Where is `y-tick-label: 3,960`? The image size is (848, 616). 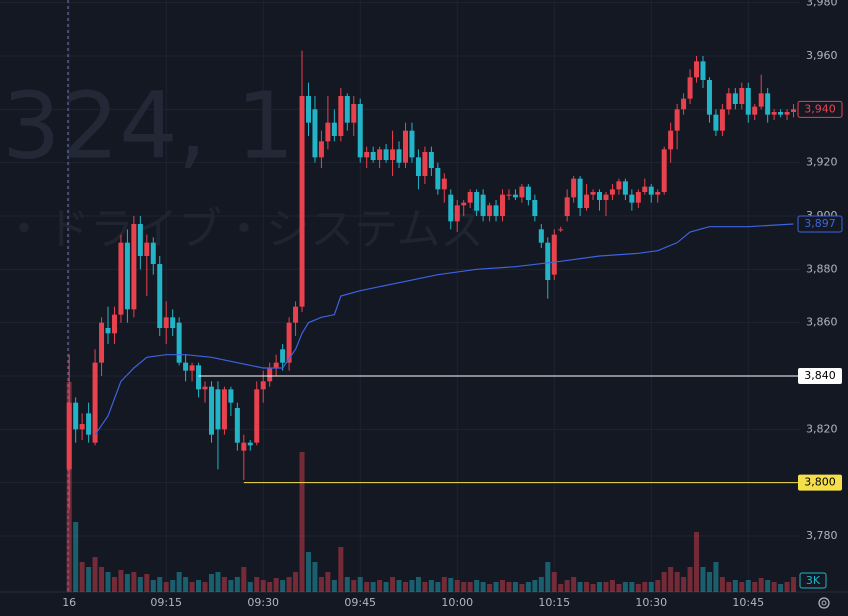
y-tick-label: 3,960 is located at coordinates (822, 55).